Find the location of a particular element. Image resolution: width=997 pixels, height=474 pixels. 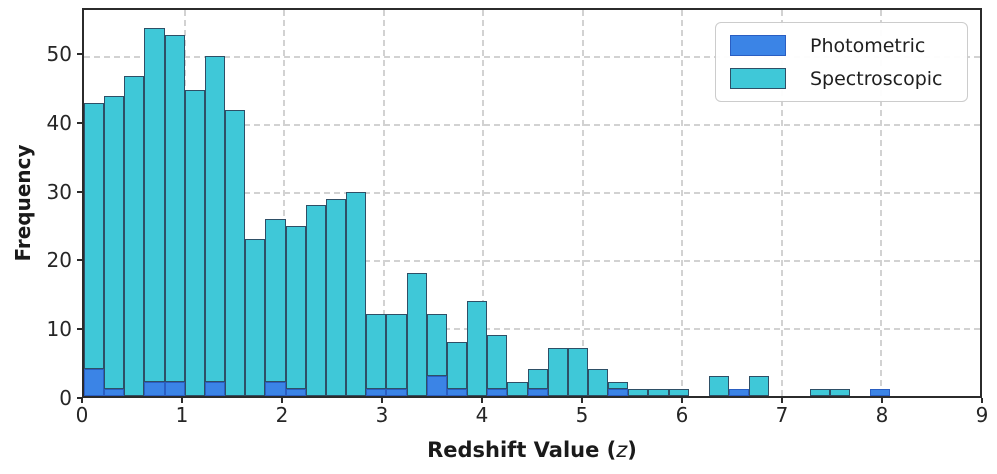

y-tick-label: 20 is located at coordinates (59, 260).